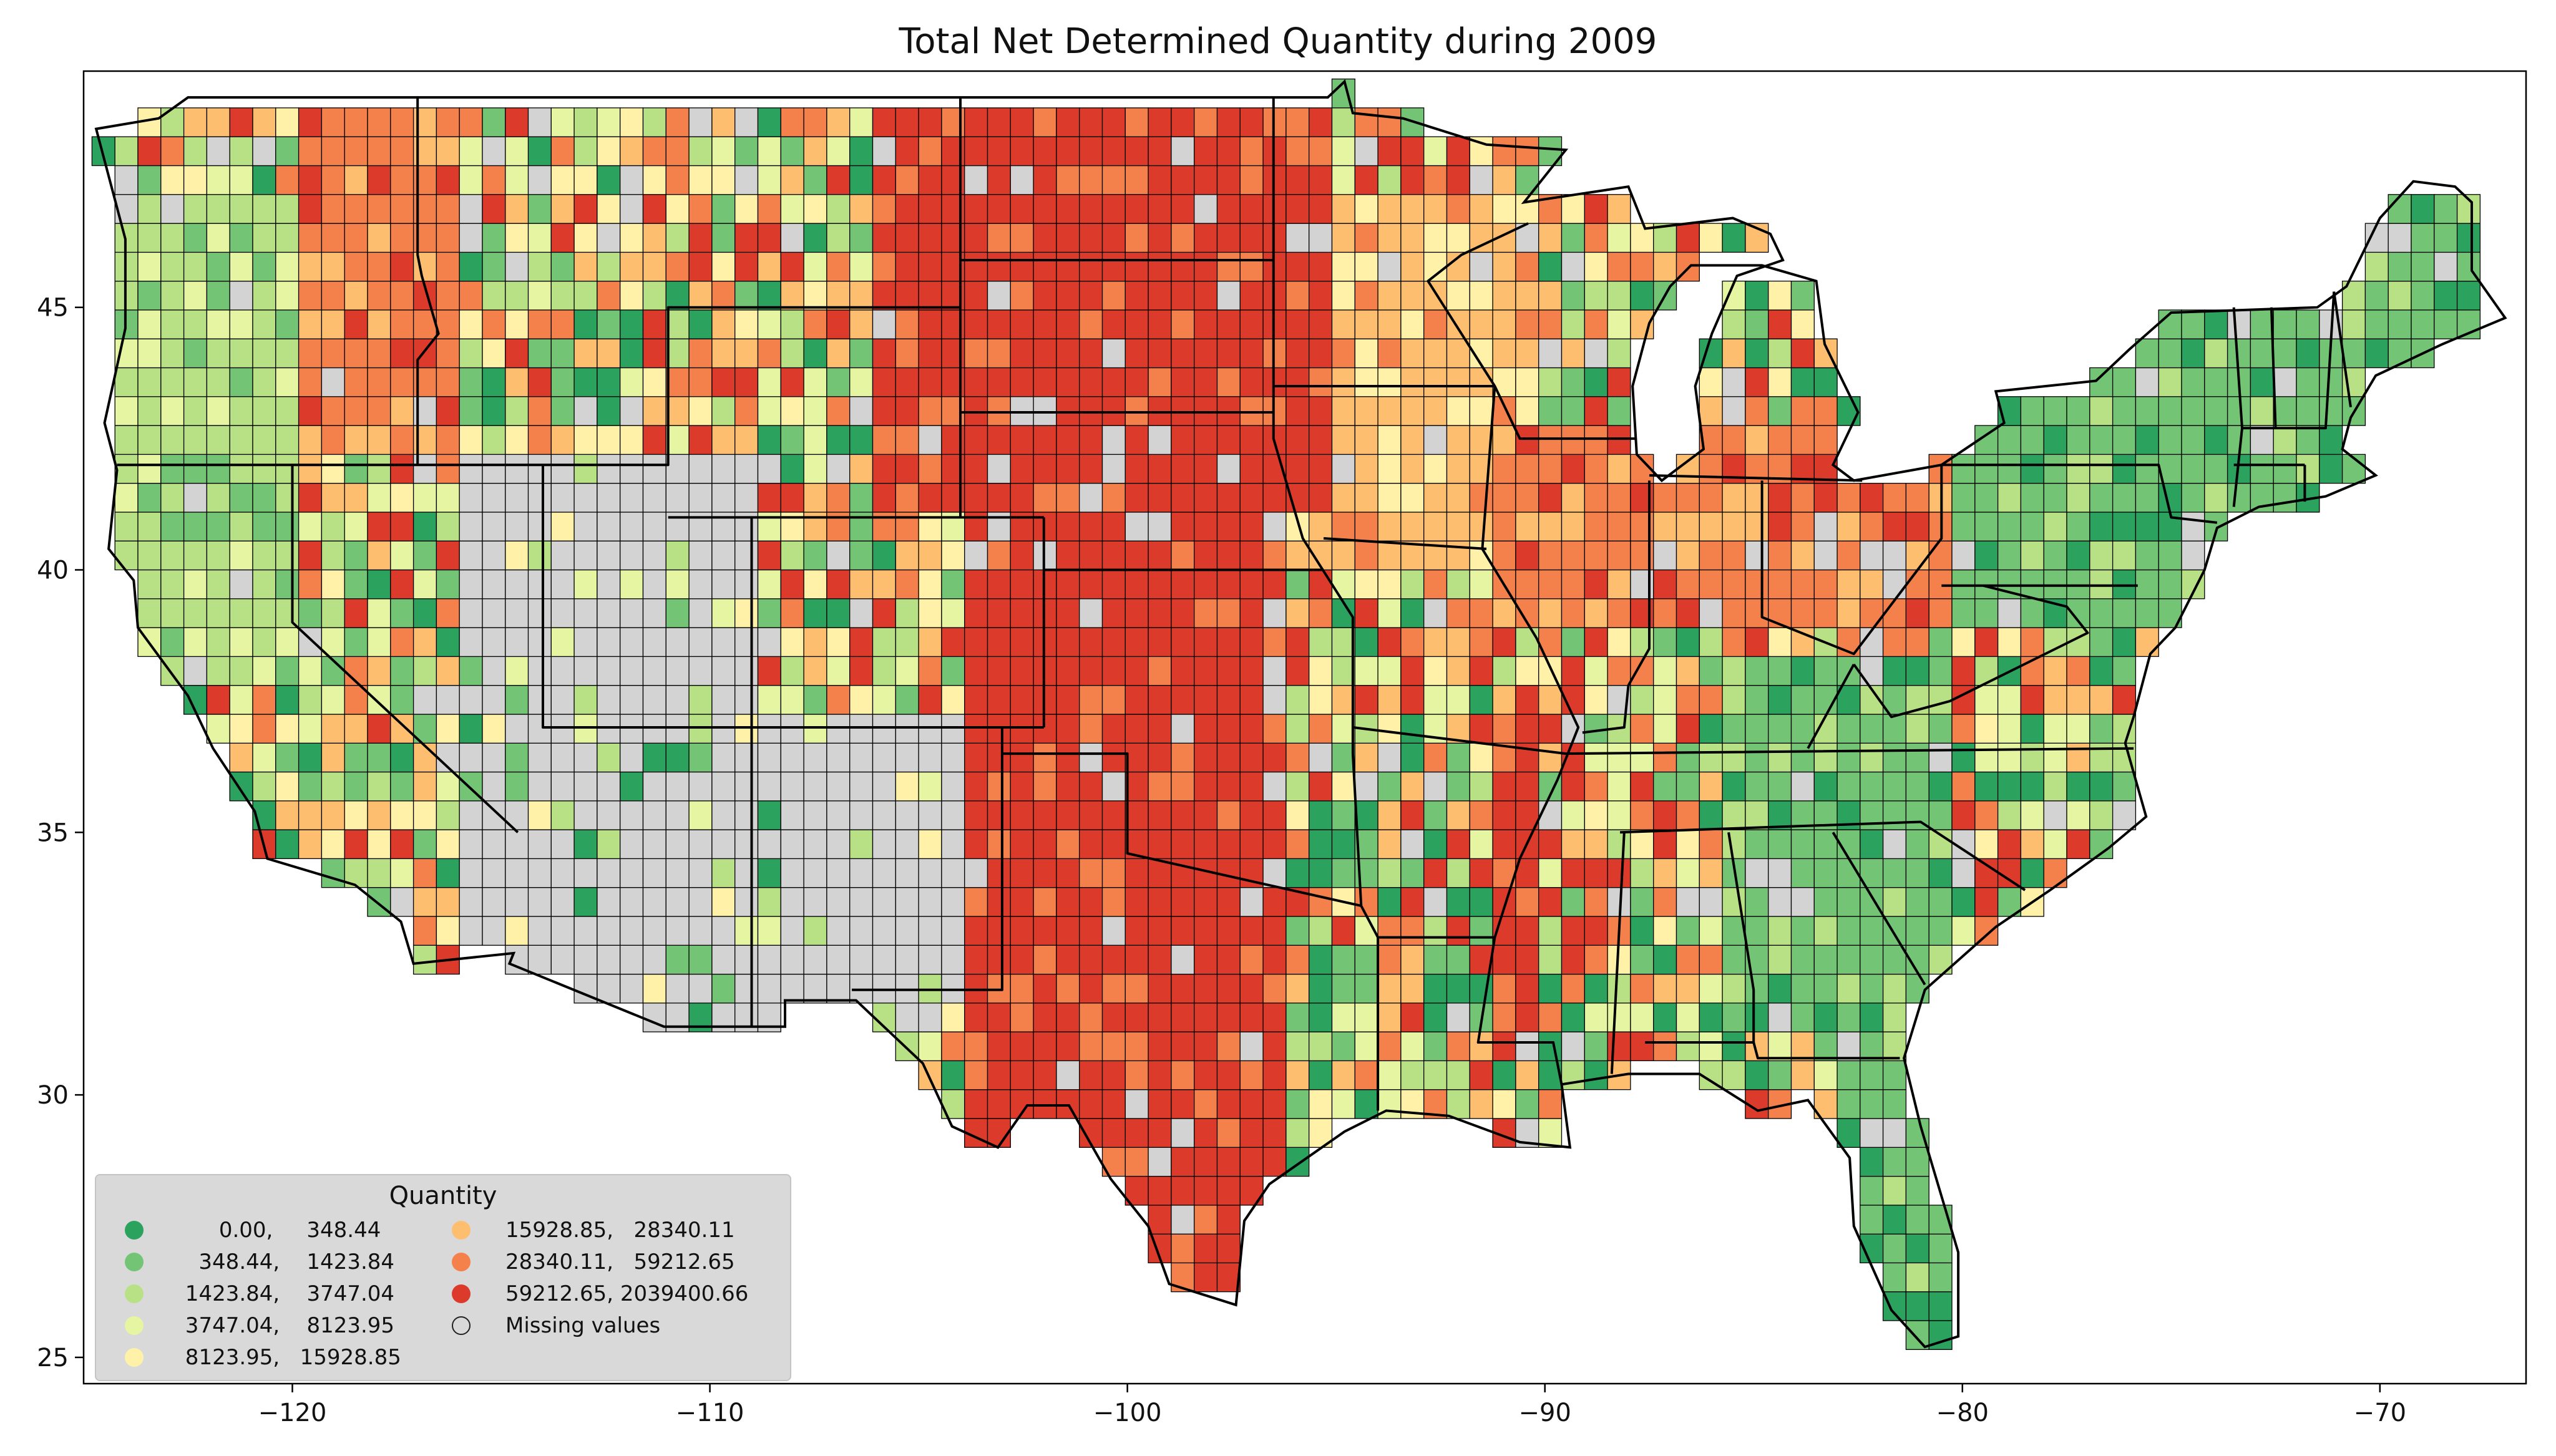 The width and height of the screenshot is (2556, 1456). What do you see at coordinates (286, 1262) in the screenshot?
I see `legend-label: 348.44, 1423.84` at bounding box center [286, 1262].